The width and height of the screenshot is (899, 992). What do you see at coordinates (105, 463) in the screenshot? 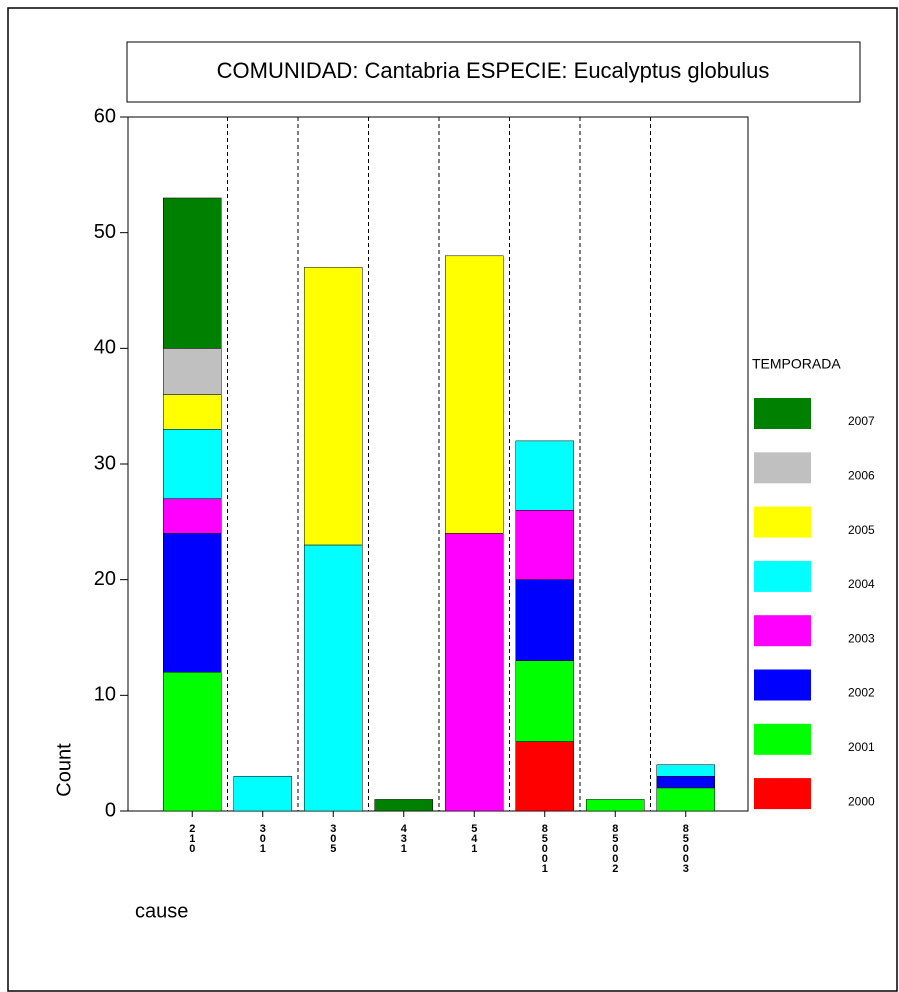
I see `y-tick-label: 30` at bounding box center [105, 463].